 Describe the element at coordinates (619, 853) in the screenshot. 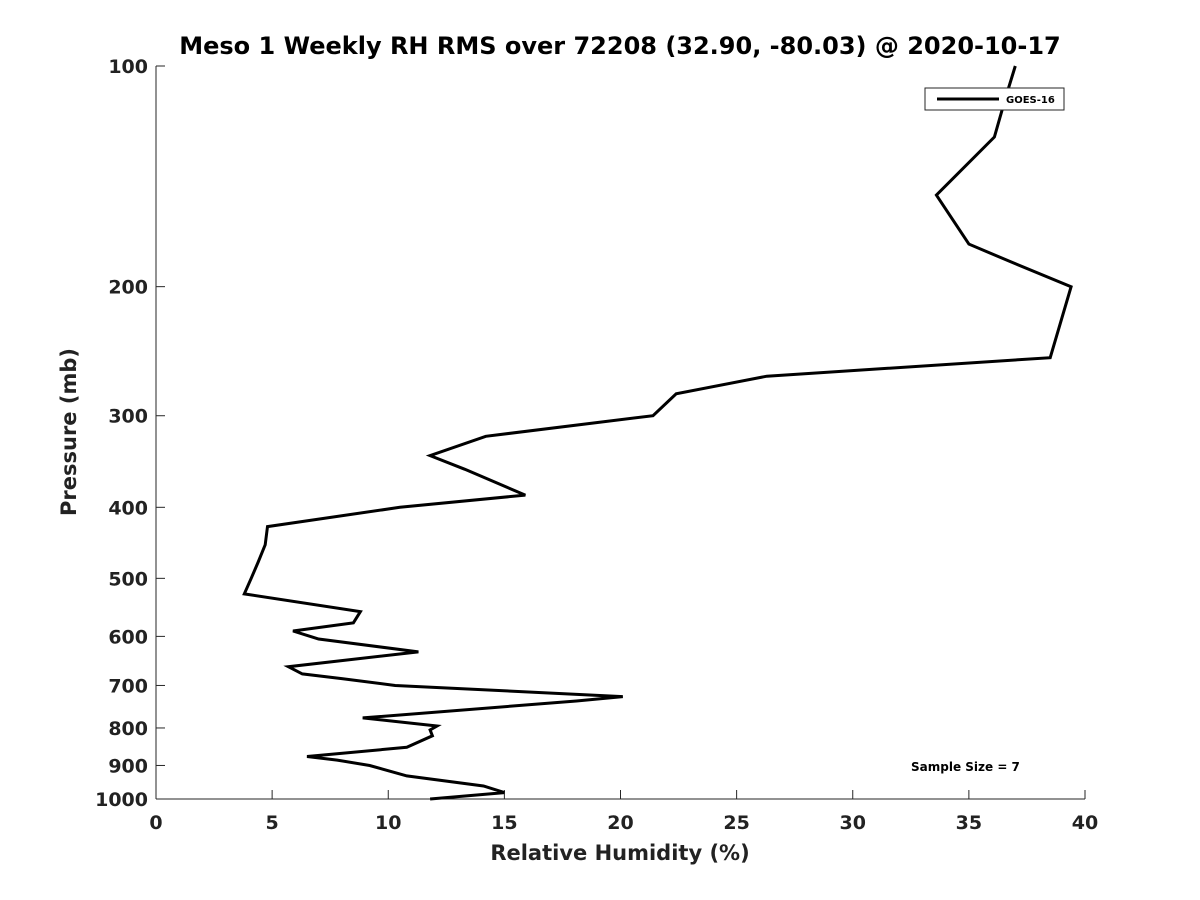

I see `x-axis-label: Relative Humidity (%)` at that location.